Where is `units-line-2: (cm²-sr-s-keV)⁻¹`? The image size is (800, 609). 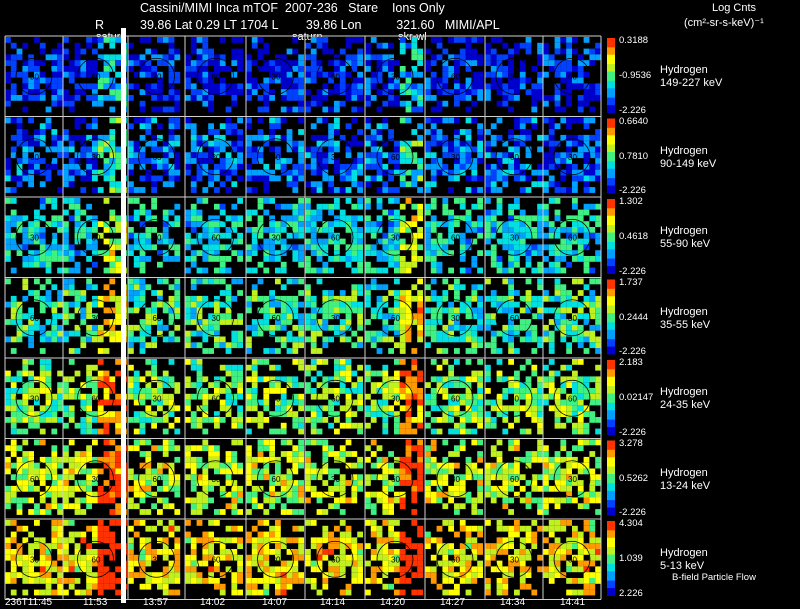
units-line-2: (cm²-sr-s-keV)⁻¹ is located at coordinates (724, 23).